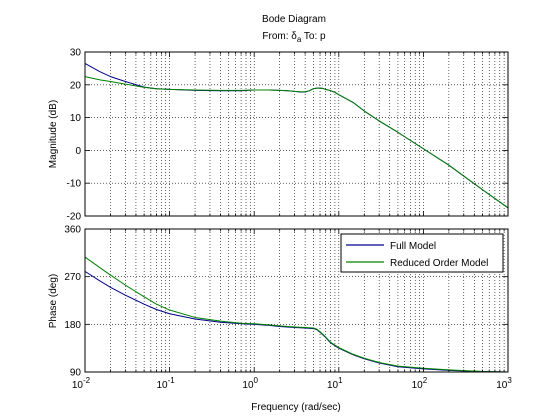 This screenshot has height=420, width=560. What do you see at coordinates (72, 230) in the screenshot?
I see `phase-ytick-label: 360` at bounding box center [72, 230].